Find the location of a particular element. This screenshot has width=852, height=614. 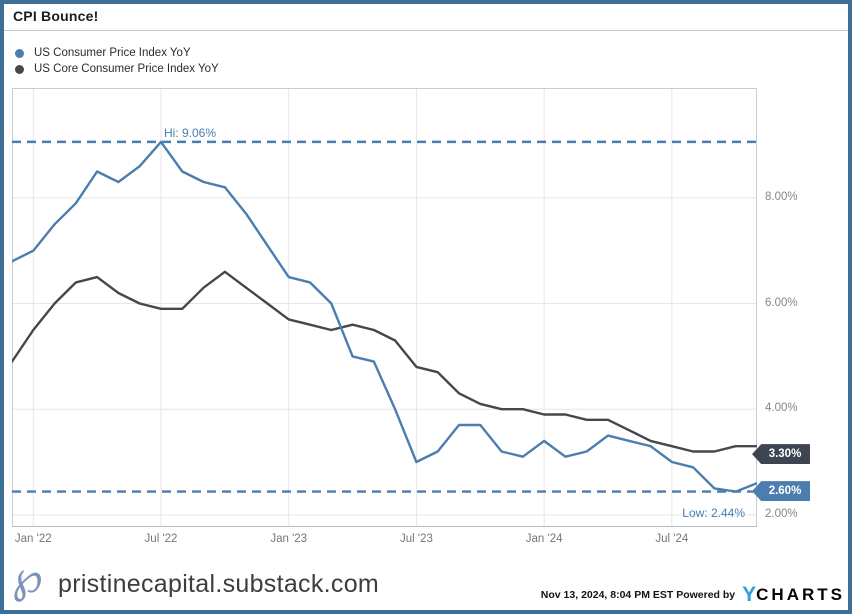

end-badge-cpi-value: 2.60% is located at coordinates (785, 491).